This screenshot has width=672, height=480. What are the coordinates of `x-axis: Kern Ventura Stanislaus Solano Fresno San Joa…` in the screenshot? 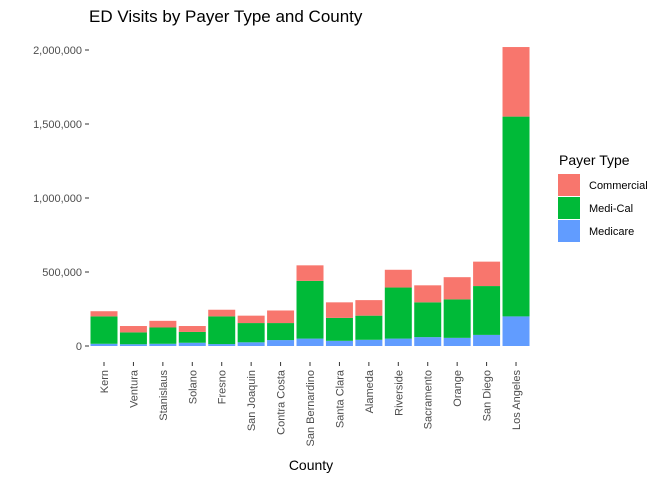 It's located at (311, 404).